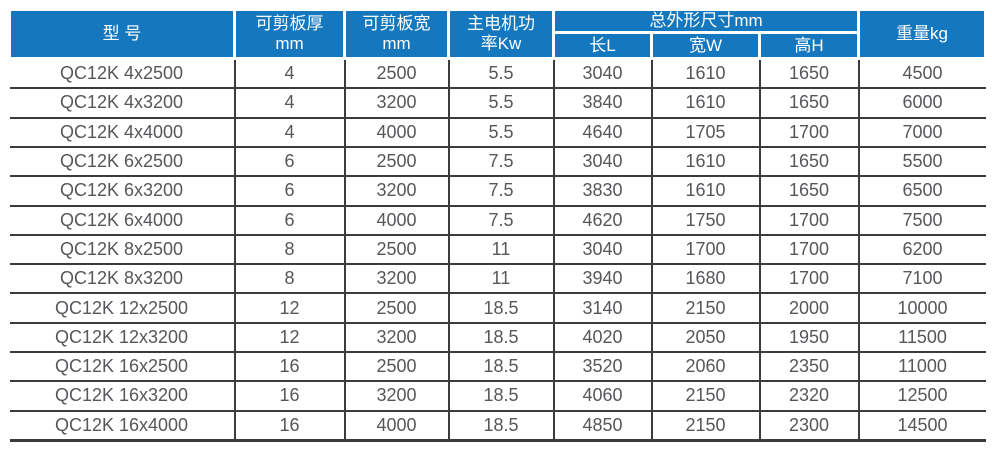  Describe the element at coordinates (705, 46) in the screenshot. I see `header-w: 宽W` at that location.